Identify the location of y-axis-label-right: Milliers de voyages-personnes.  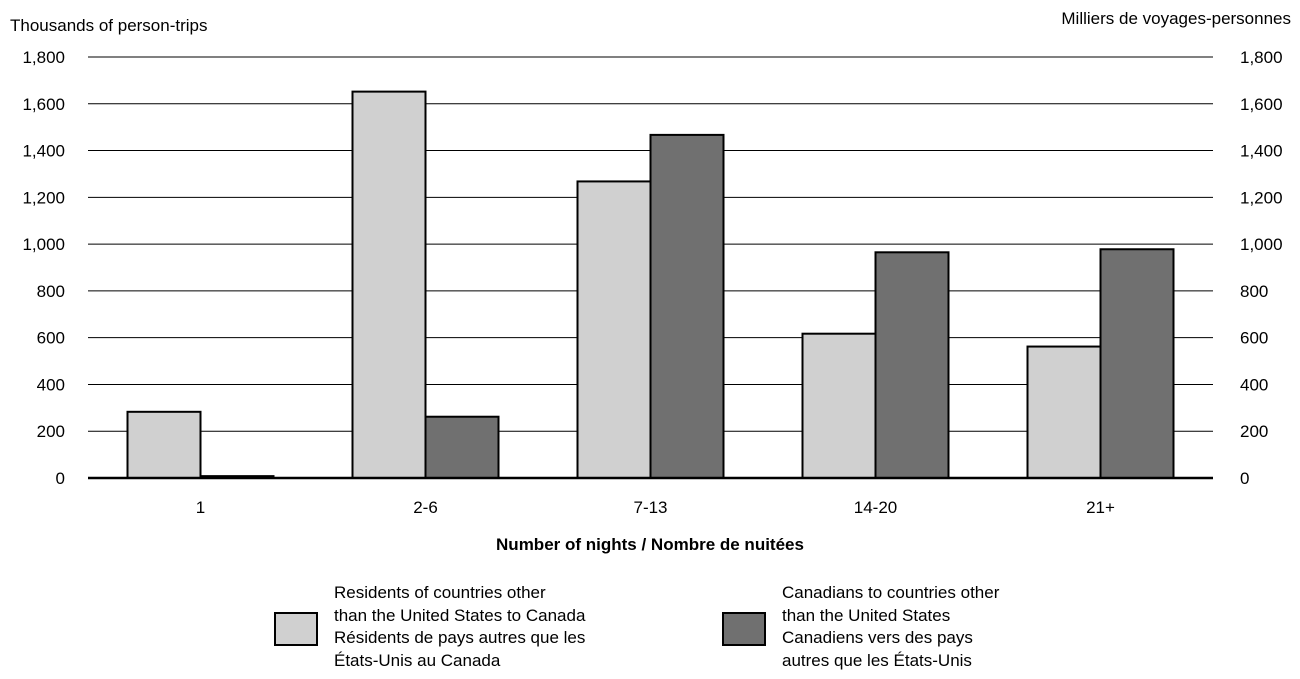
(1176, 18).